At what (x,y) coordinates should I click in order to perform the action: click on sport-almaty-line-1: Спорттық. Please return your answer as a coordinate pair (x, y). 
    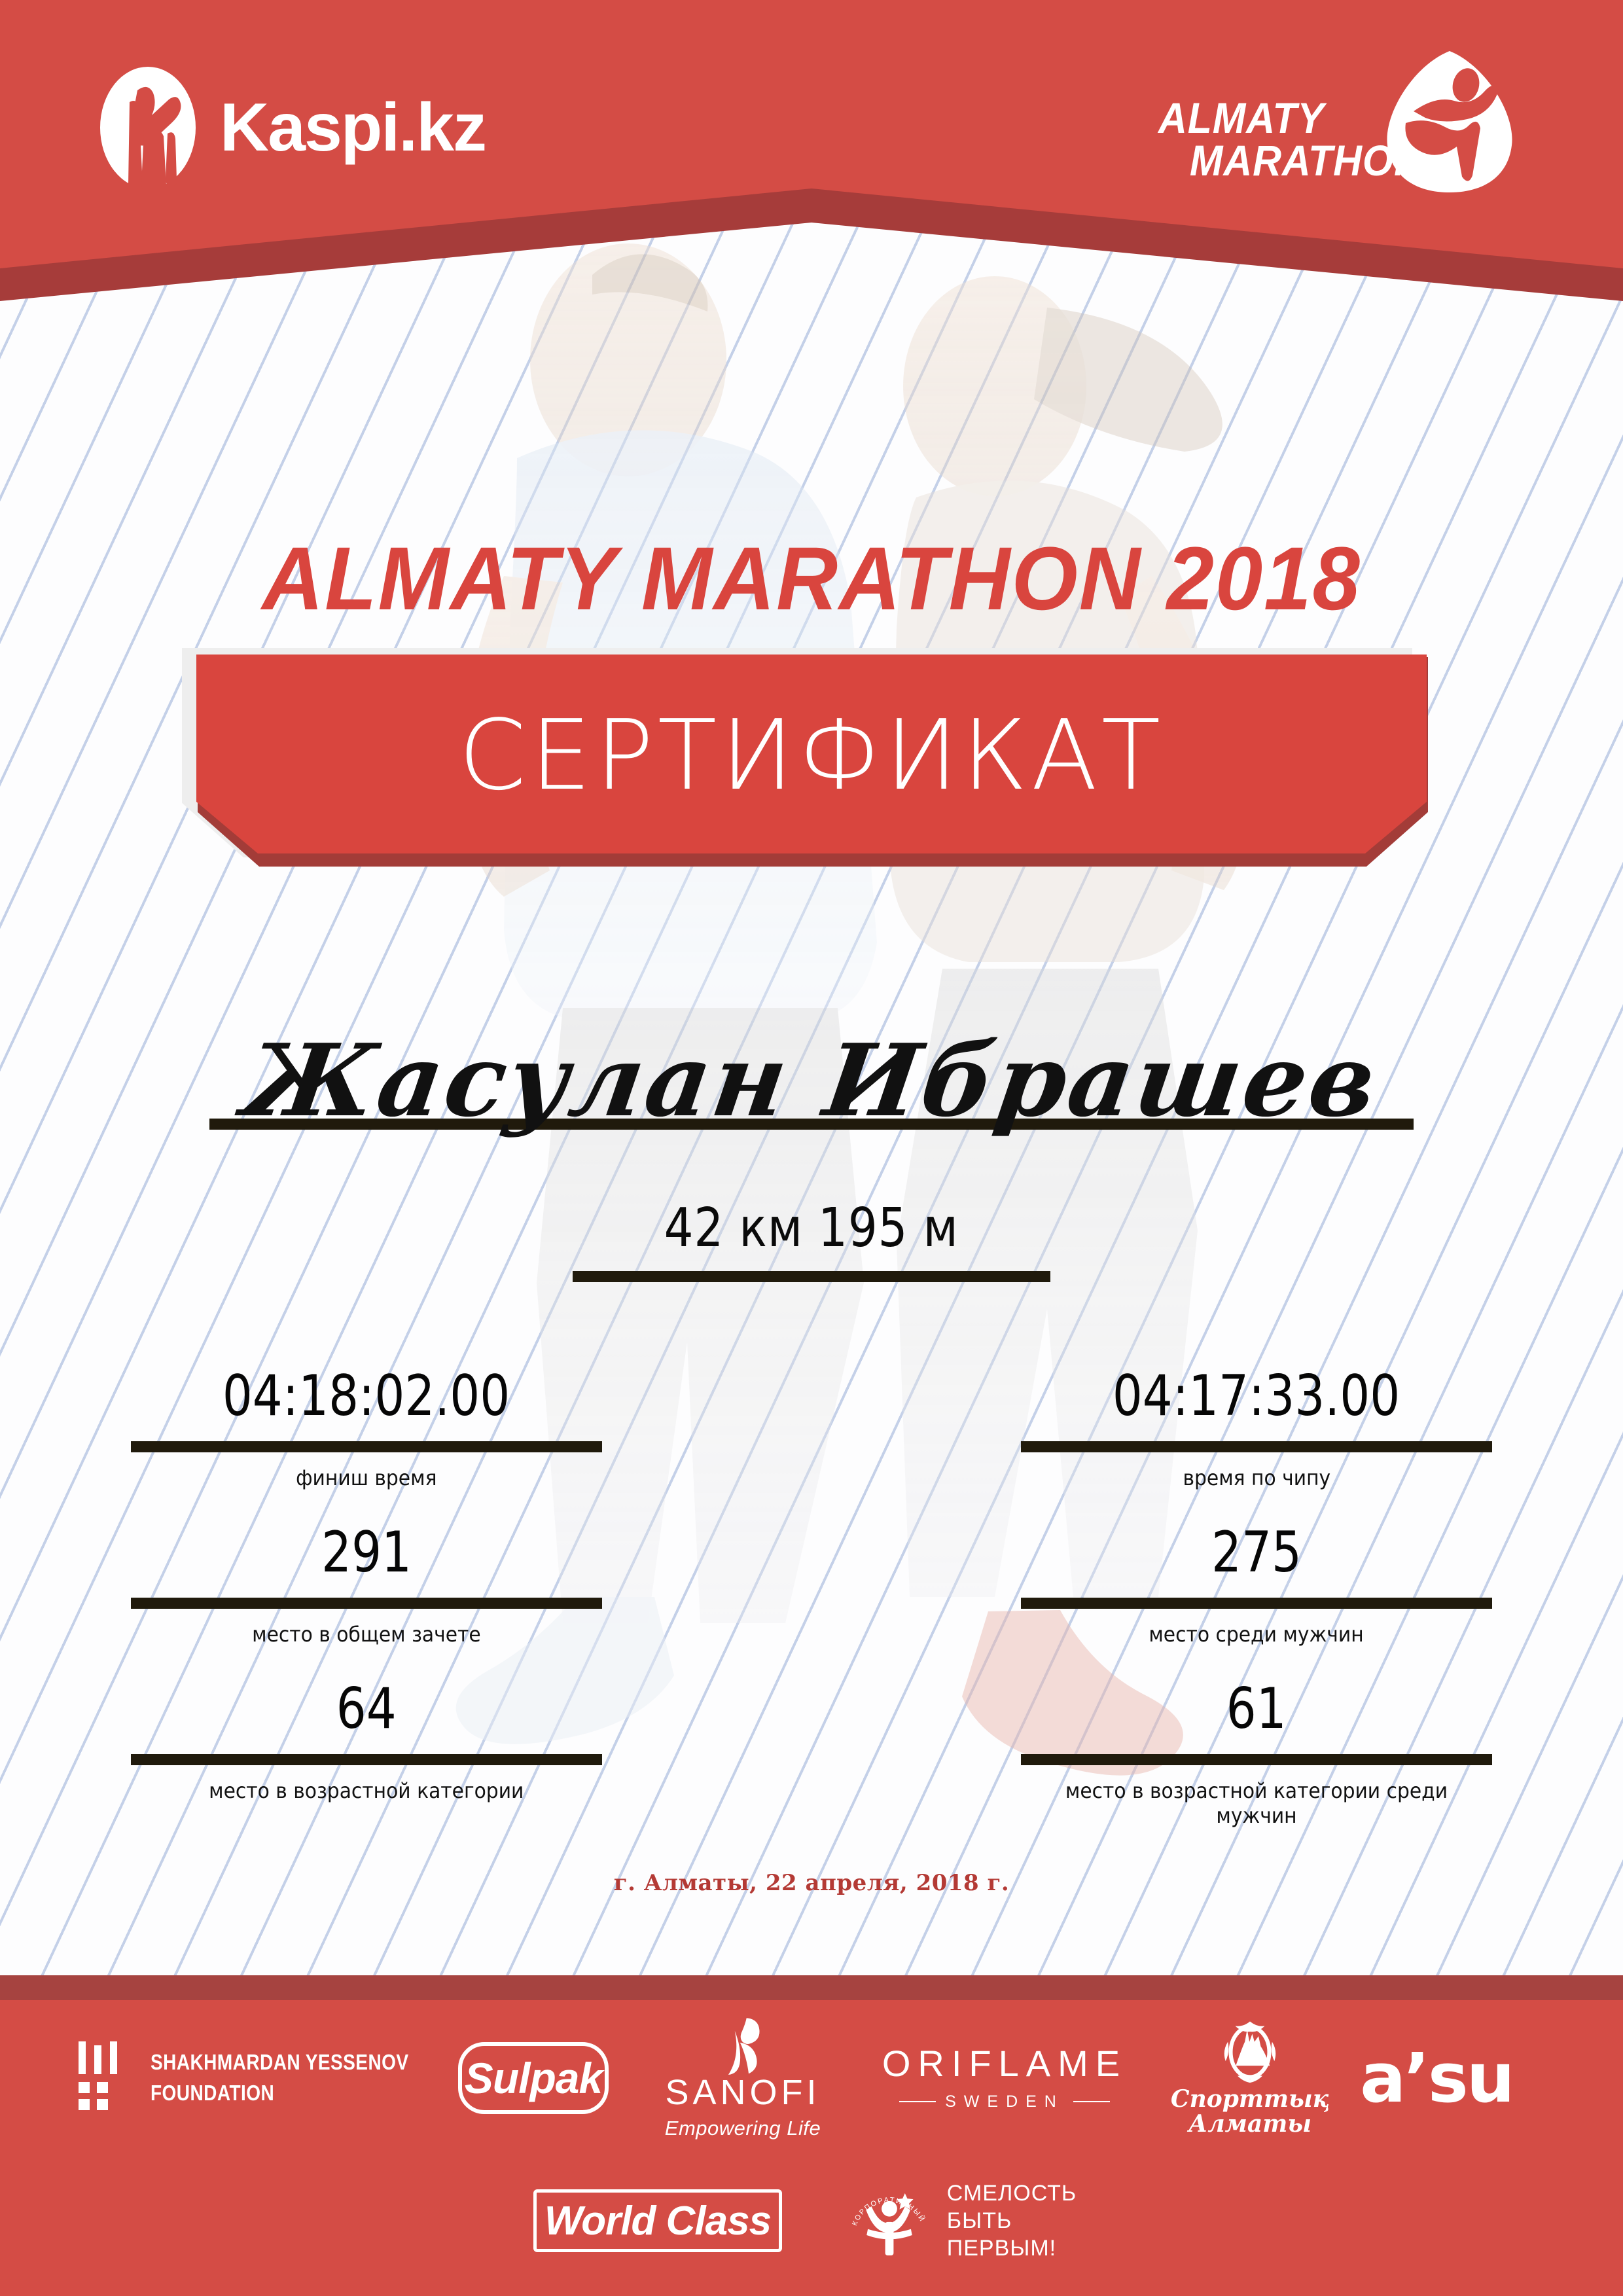
    Looking at the image, I should click on (1250, 2099).